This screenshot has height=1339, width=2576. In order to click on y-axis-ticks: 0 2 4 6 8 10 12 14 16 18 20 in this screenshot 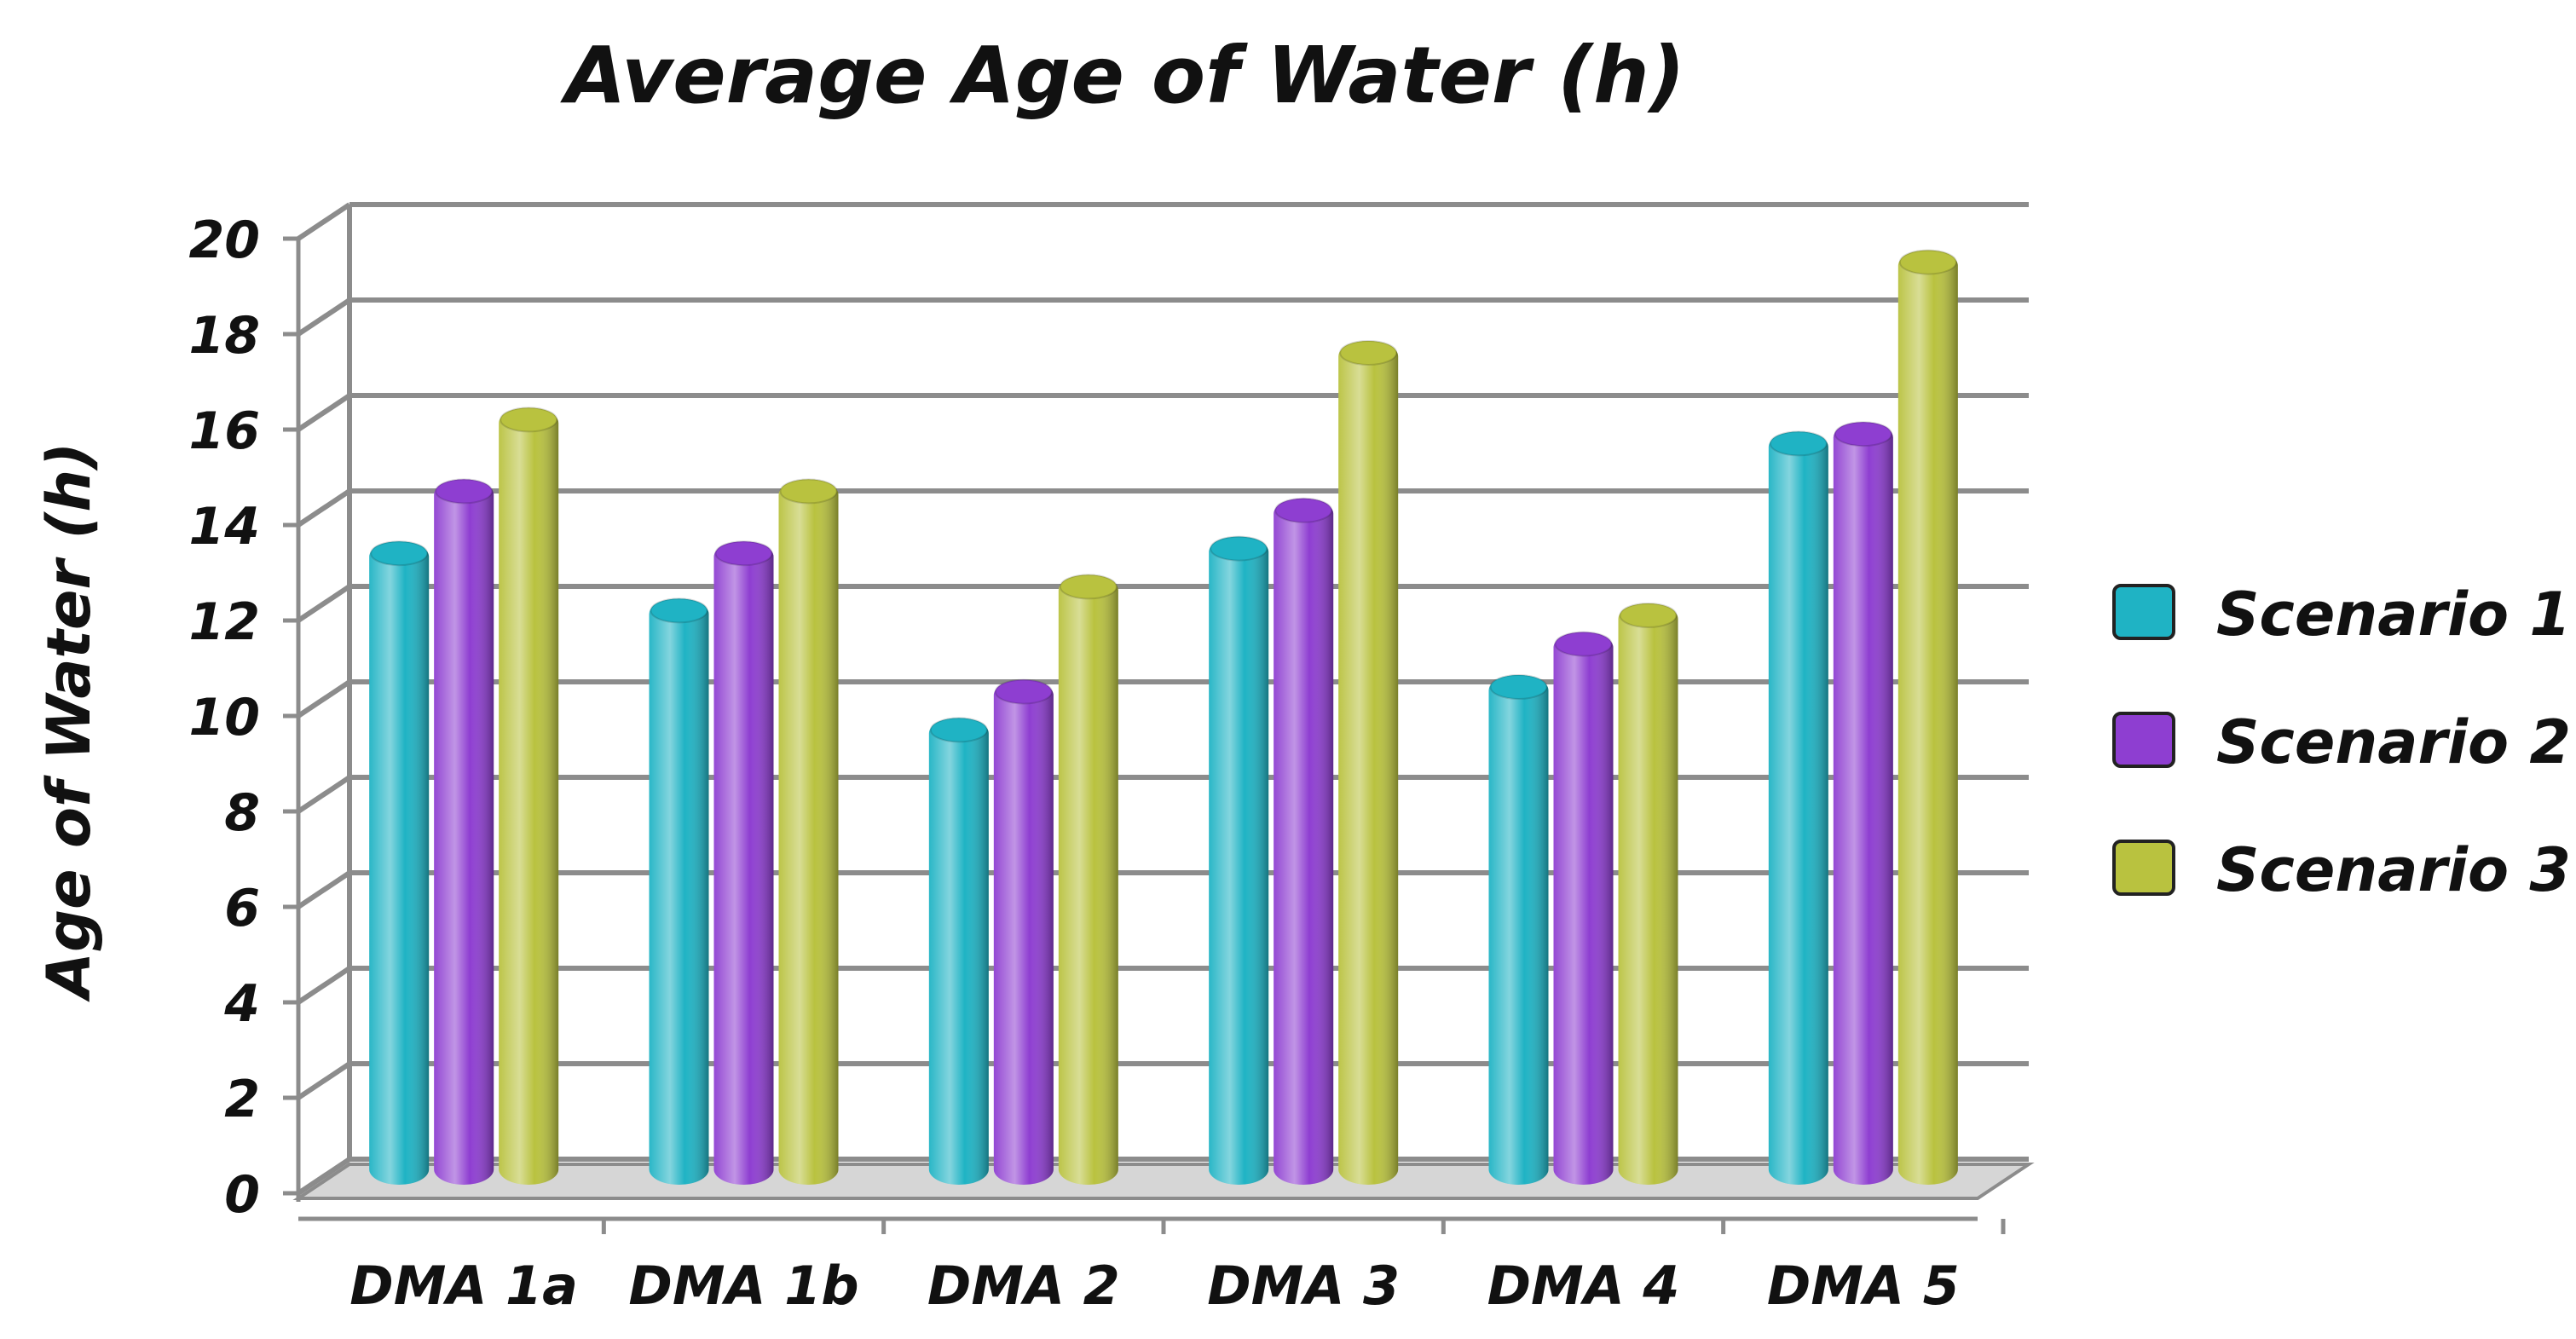, I will do `click(225, 718)`.